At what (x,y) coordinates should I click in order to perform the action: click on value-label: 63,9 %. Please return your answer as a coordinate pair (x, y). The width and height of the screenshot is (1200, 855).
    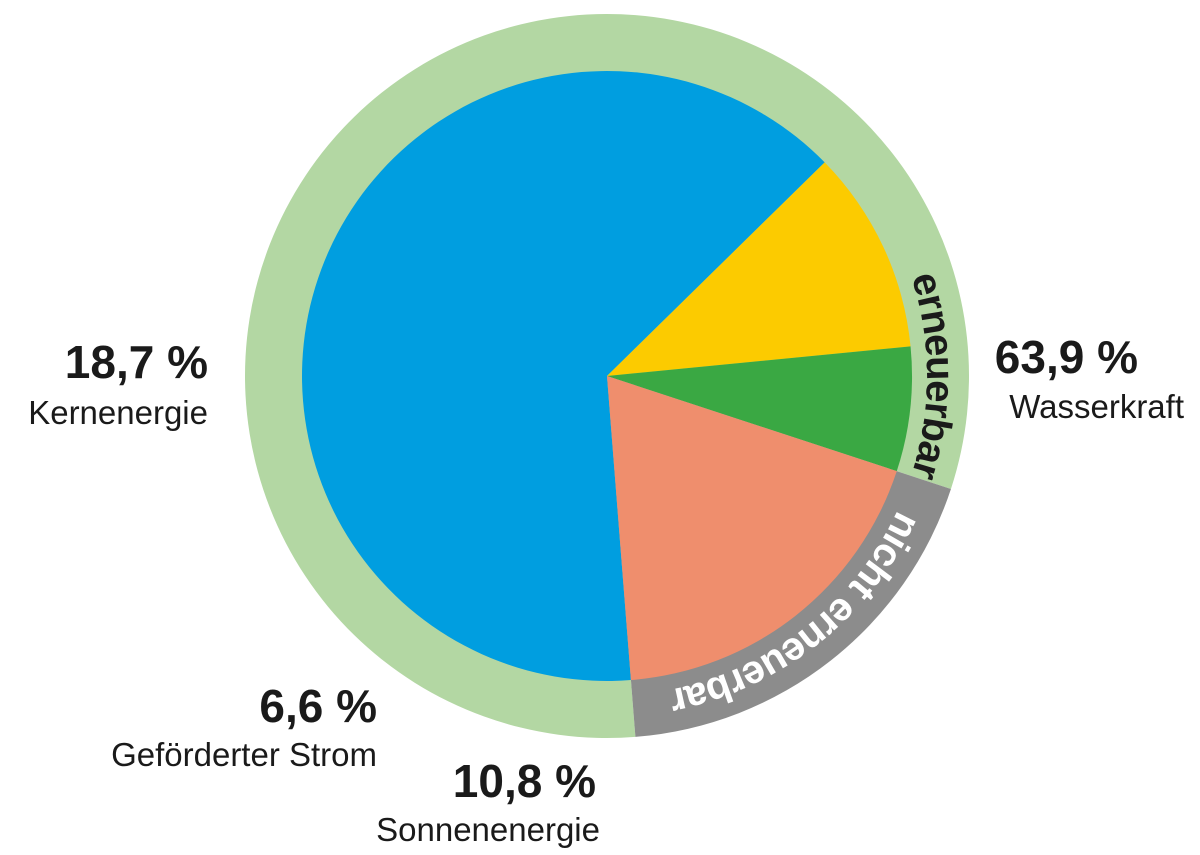
    Looking at the image, I should click on (1066, 357).